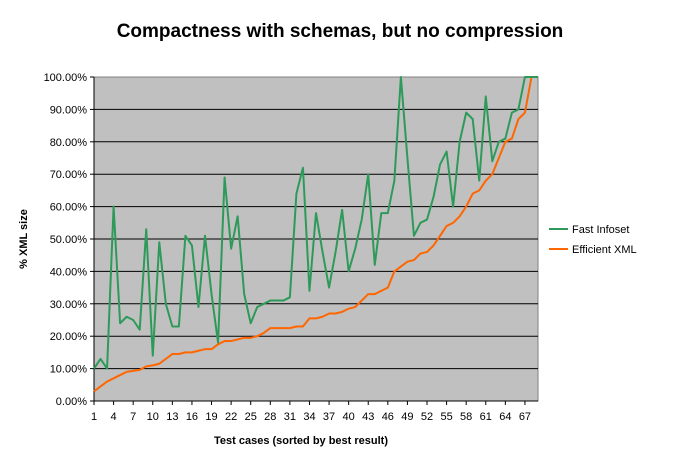 This screenshot has height=466, width=681. Describe the element at coordinates (94, 417) in the screenshot. I see `x-tick-label: 1` at that location.